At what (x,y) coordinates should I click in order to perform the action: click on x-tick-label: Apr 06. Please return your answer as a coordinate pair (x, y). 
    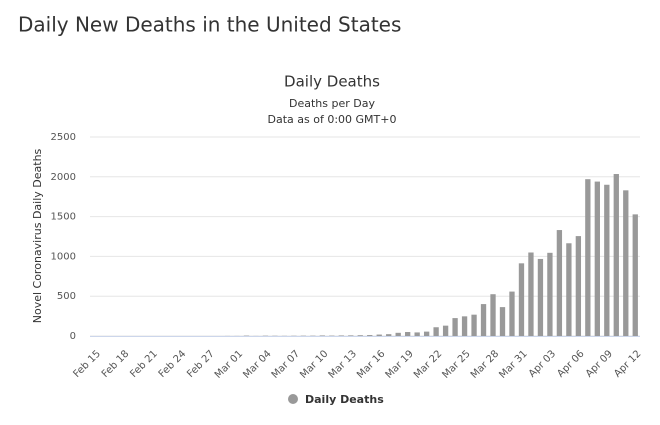
    Looking at the image, I should click on (570, 363).